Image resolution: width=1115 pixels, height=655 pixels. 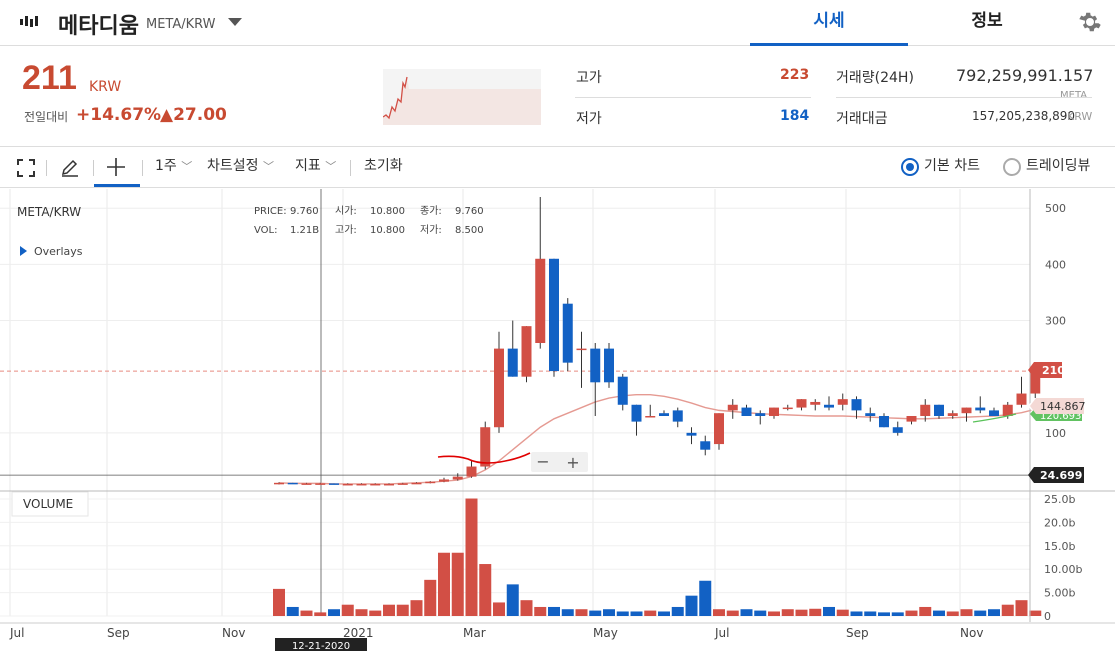 What do you see at coordinates (1012, 167) in the screenshot?
I see `tradingview-radio` at bounding box center [1012, 167].